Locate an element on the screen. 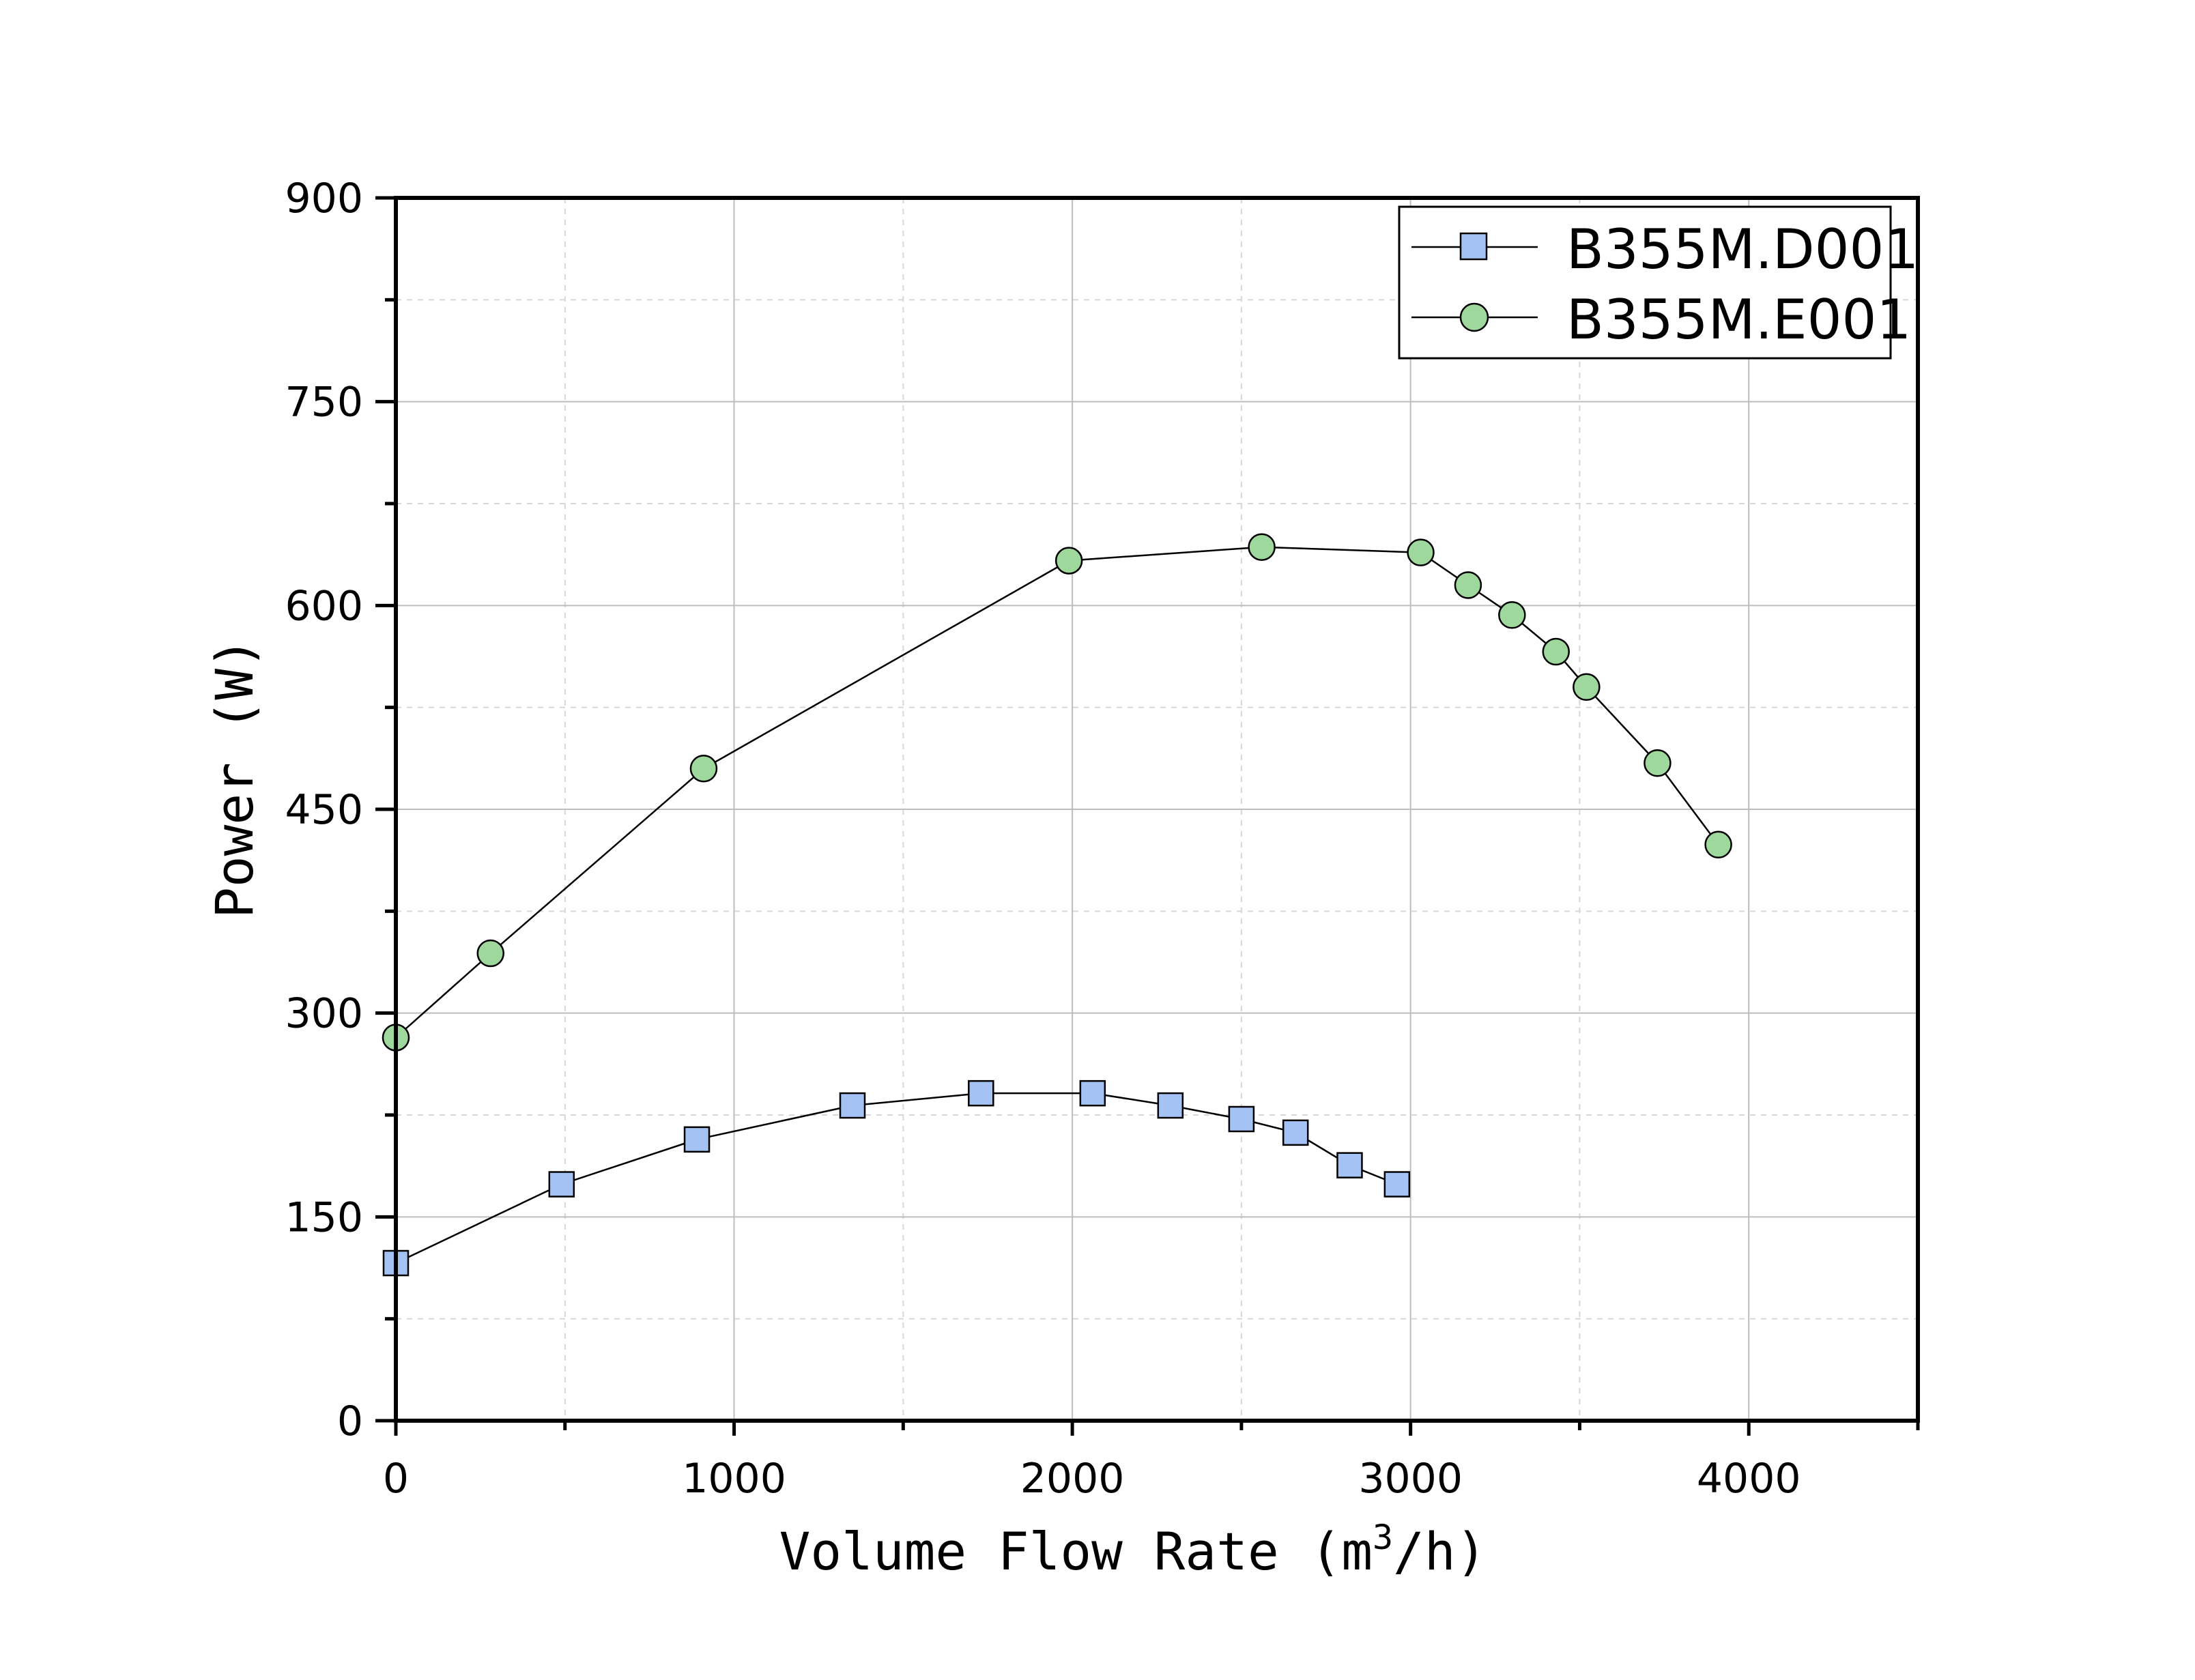  legend: B355M.D001 B355M.E001 is located at coordinates (1658, 282).